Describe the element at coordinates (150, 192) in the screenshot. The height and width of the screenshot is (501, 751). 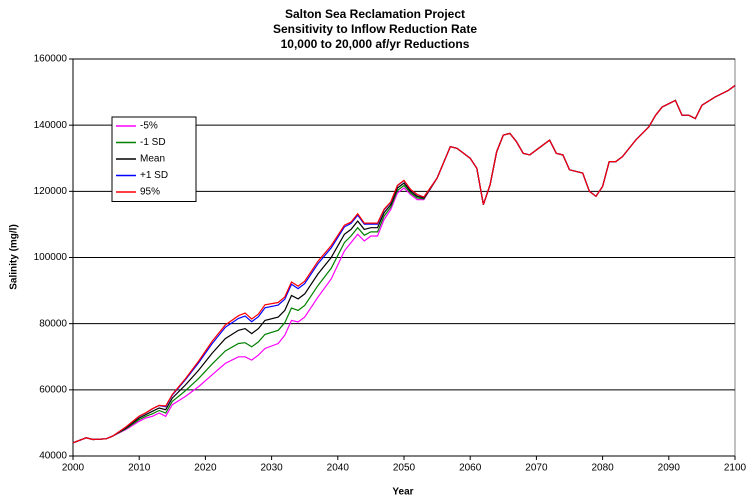
I see `legend-label: 95%` at that location.